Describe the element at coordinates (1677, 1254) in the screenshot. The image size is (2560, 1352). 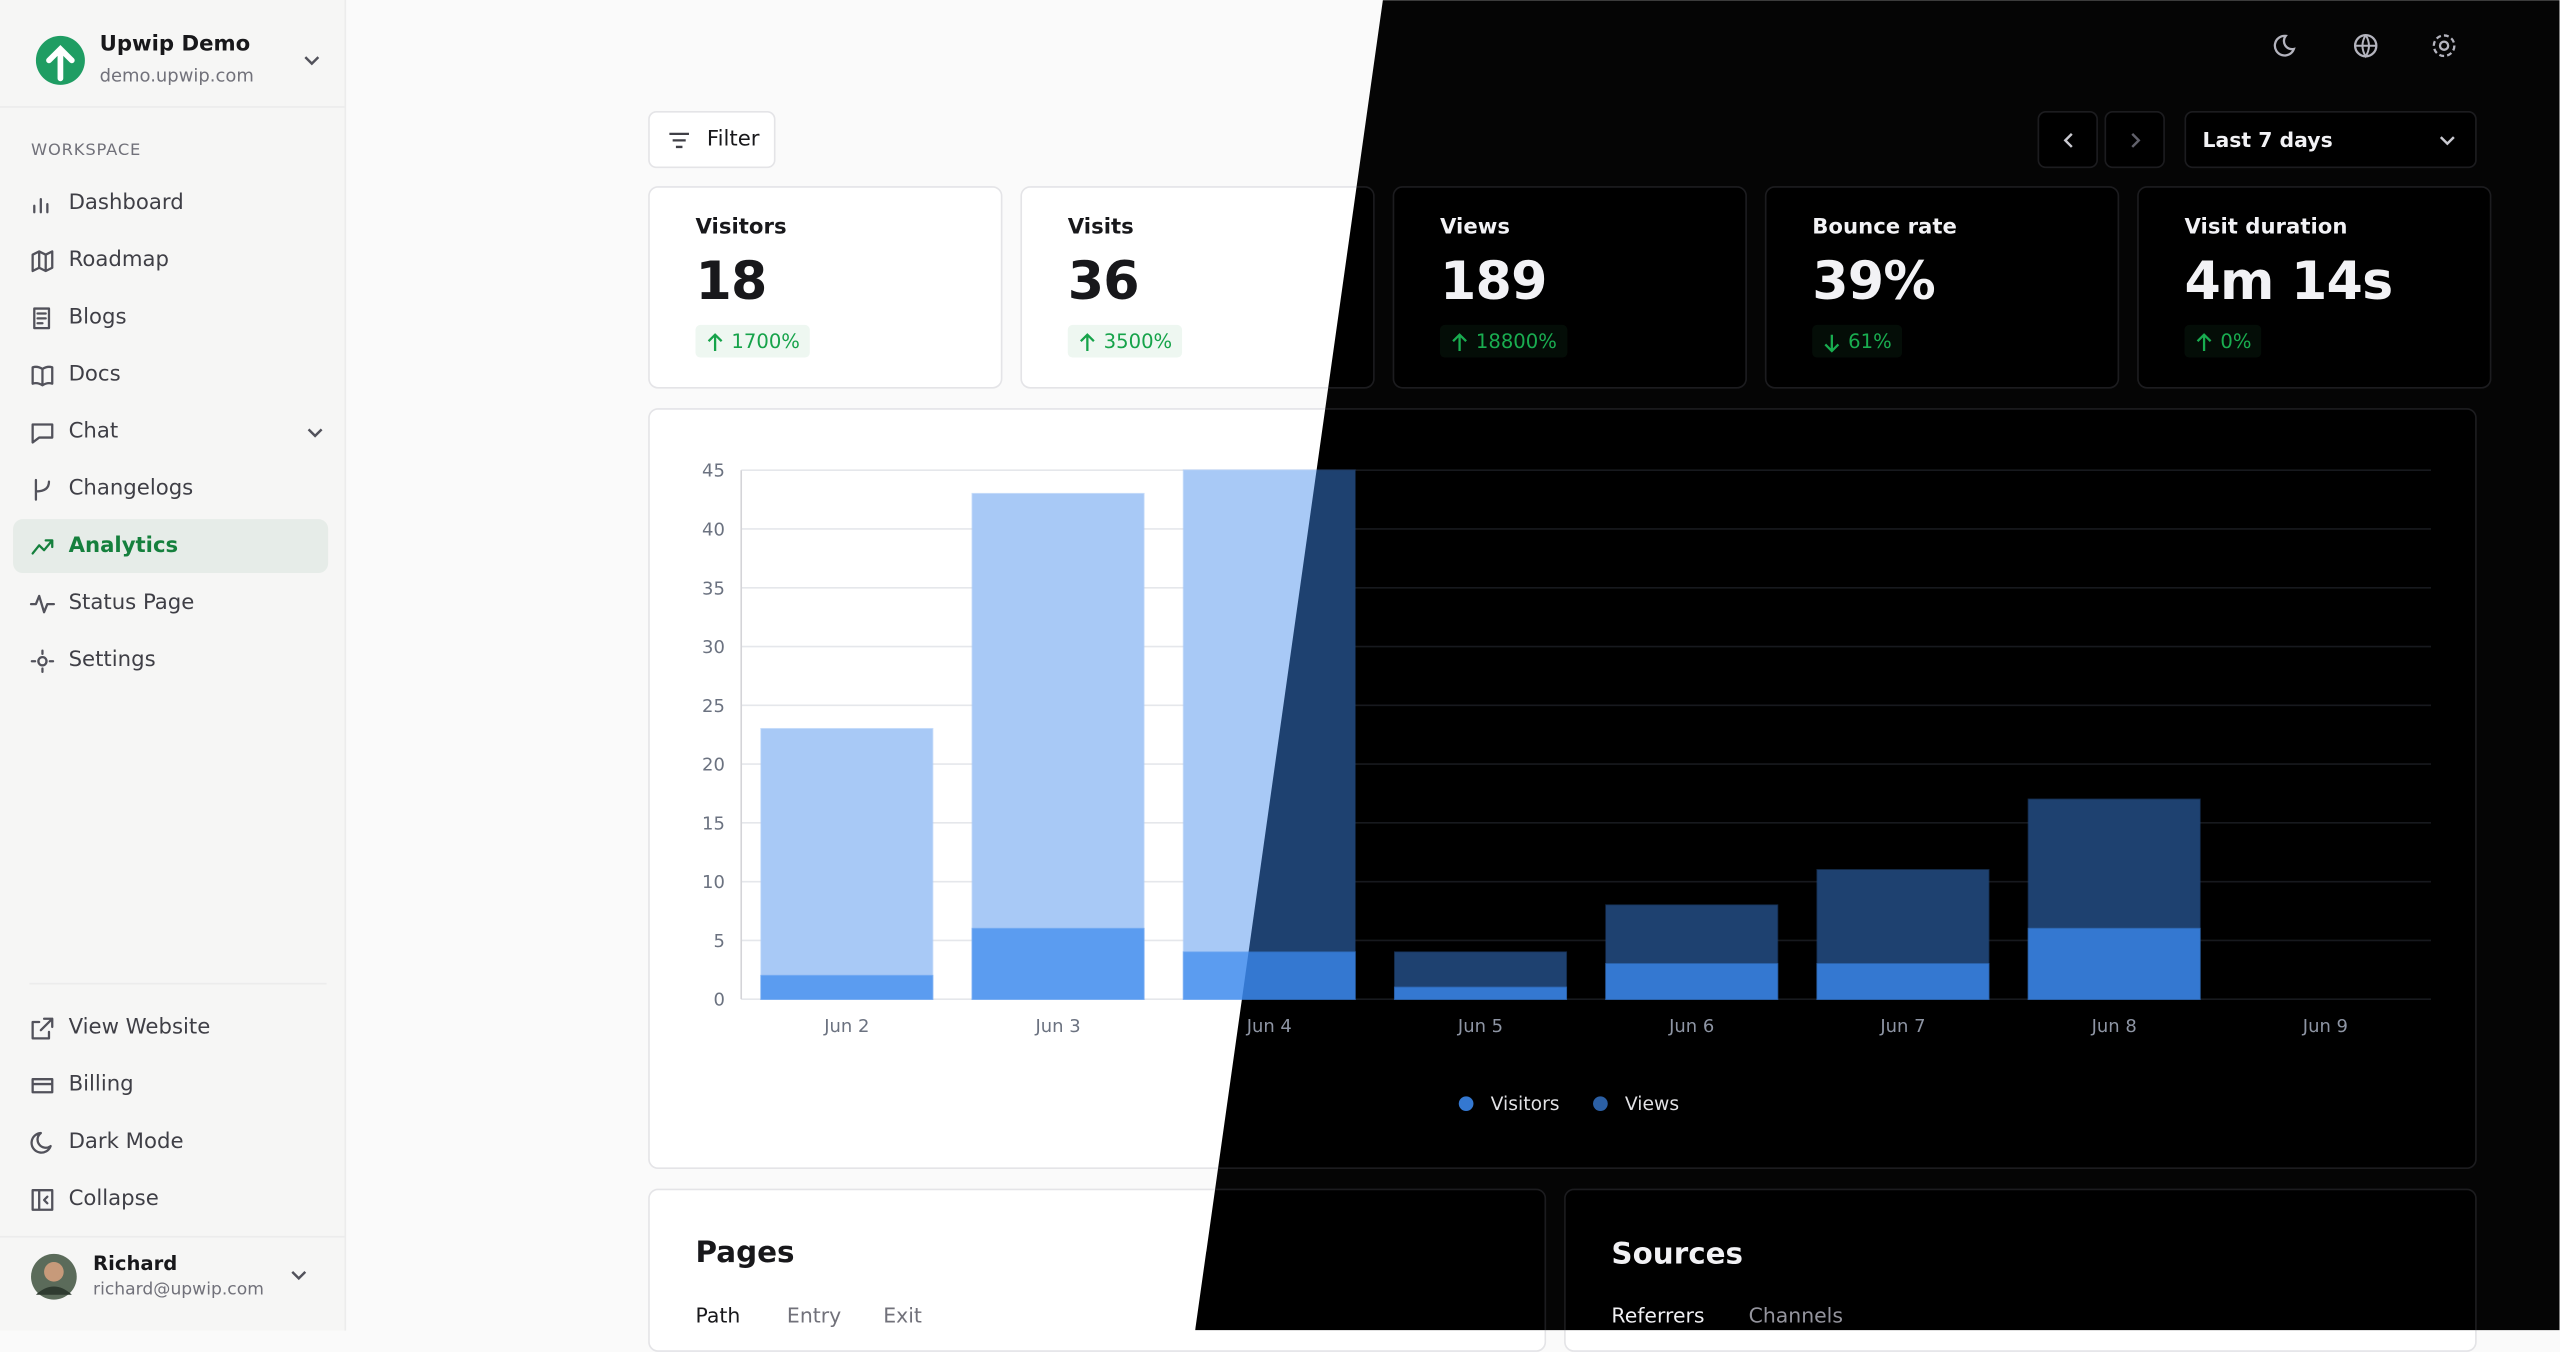
I see `sources-title: Sources` at that location.